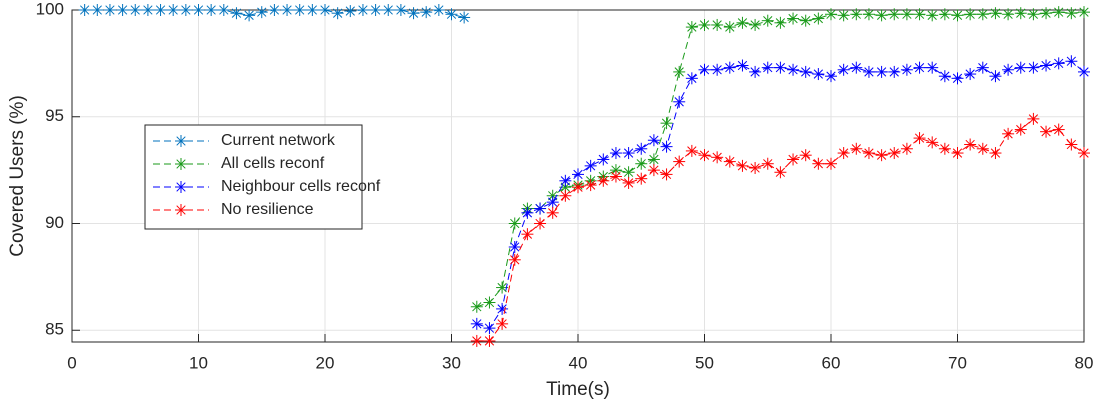  I want to click on y-tick-label: 85, so click(54, 329).